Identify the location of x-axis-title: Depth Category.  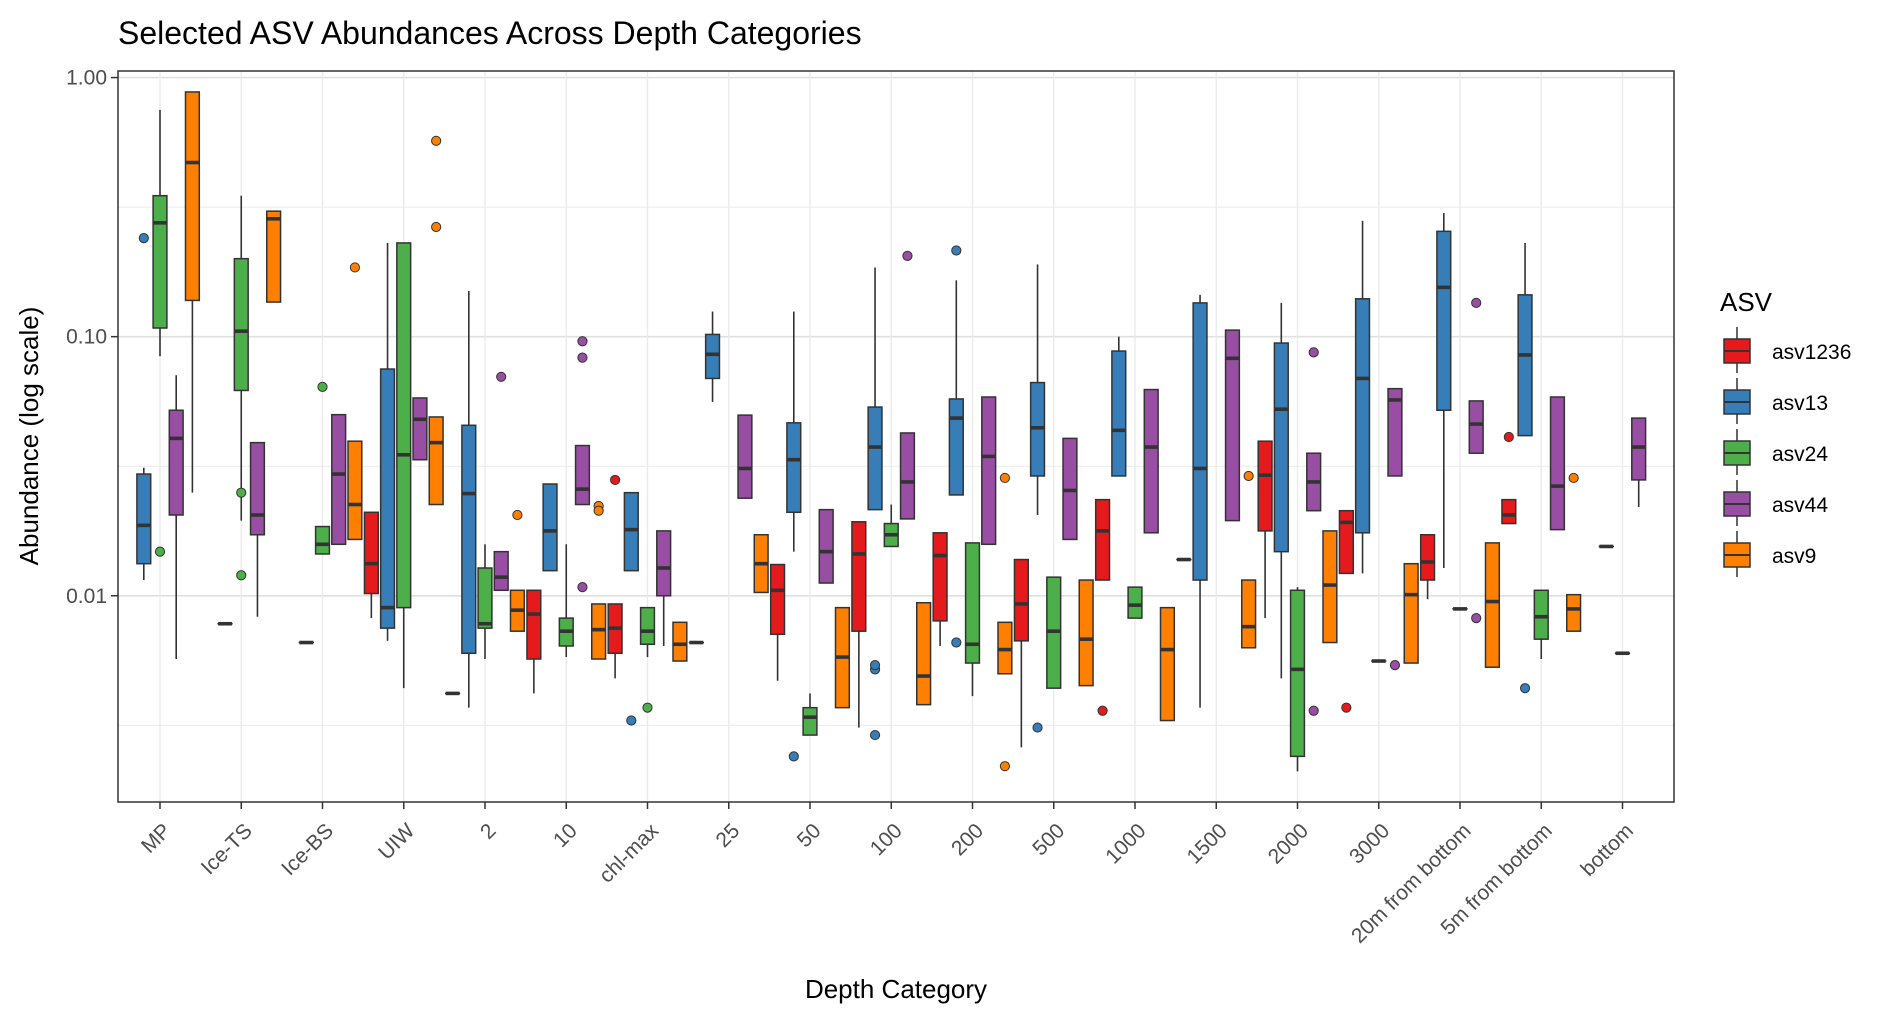
(896, 989).